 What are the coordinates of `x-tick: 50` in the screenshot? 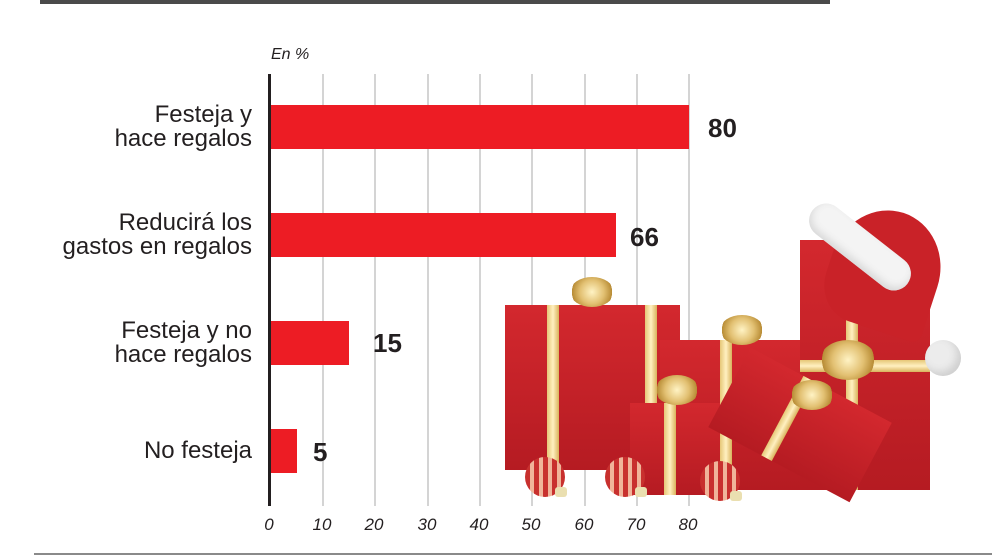 It's located at (531, 524).